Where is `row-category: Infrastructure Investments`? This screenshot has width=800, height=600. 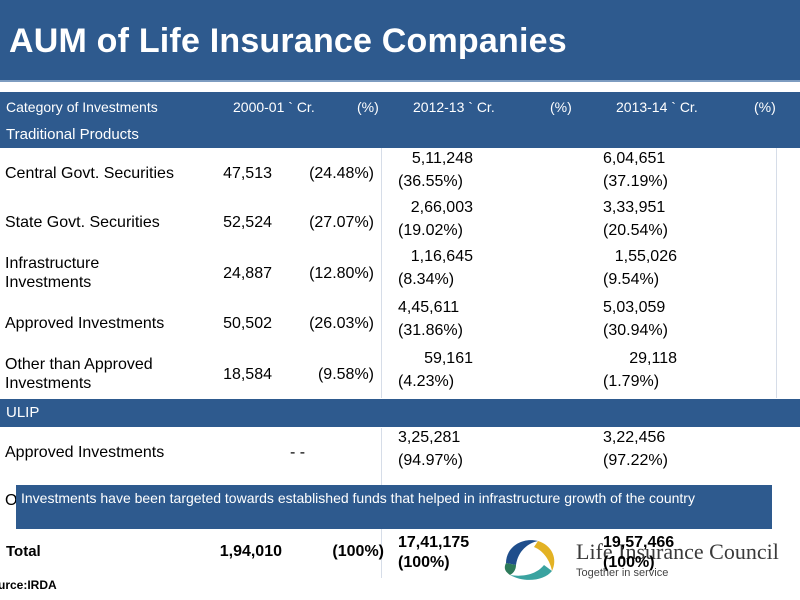
row-category: Infrastructure Investments is located at coordinates (52, 273).